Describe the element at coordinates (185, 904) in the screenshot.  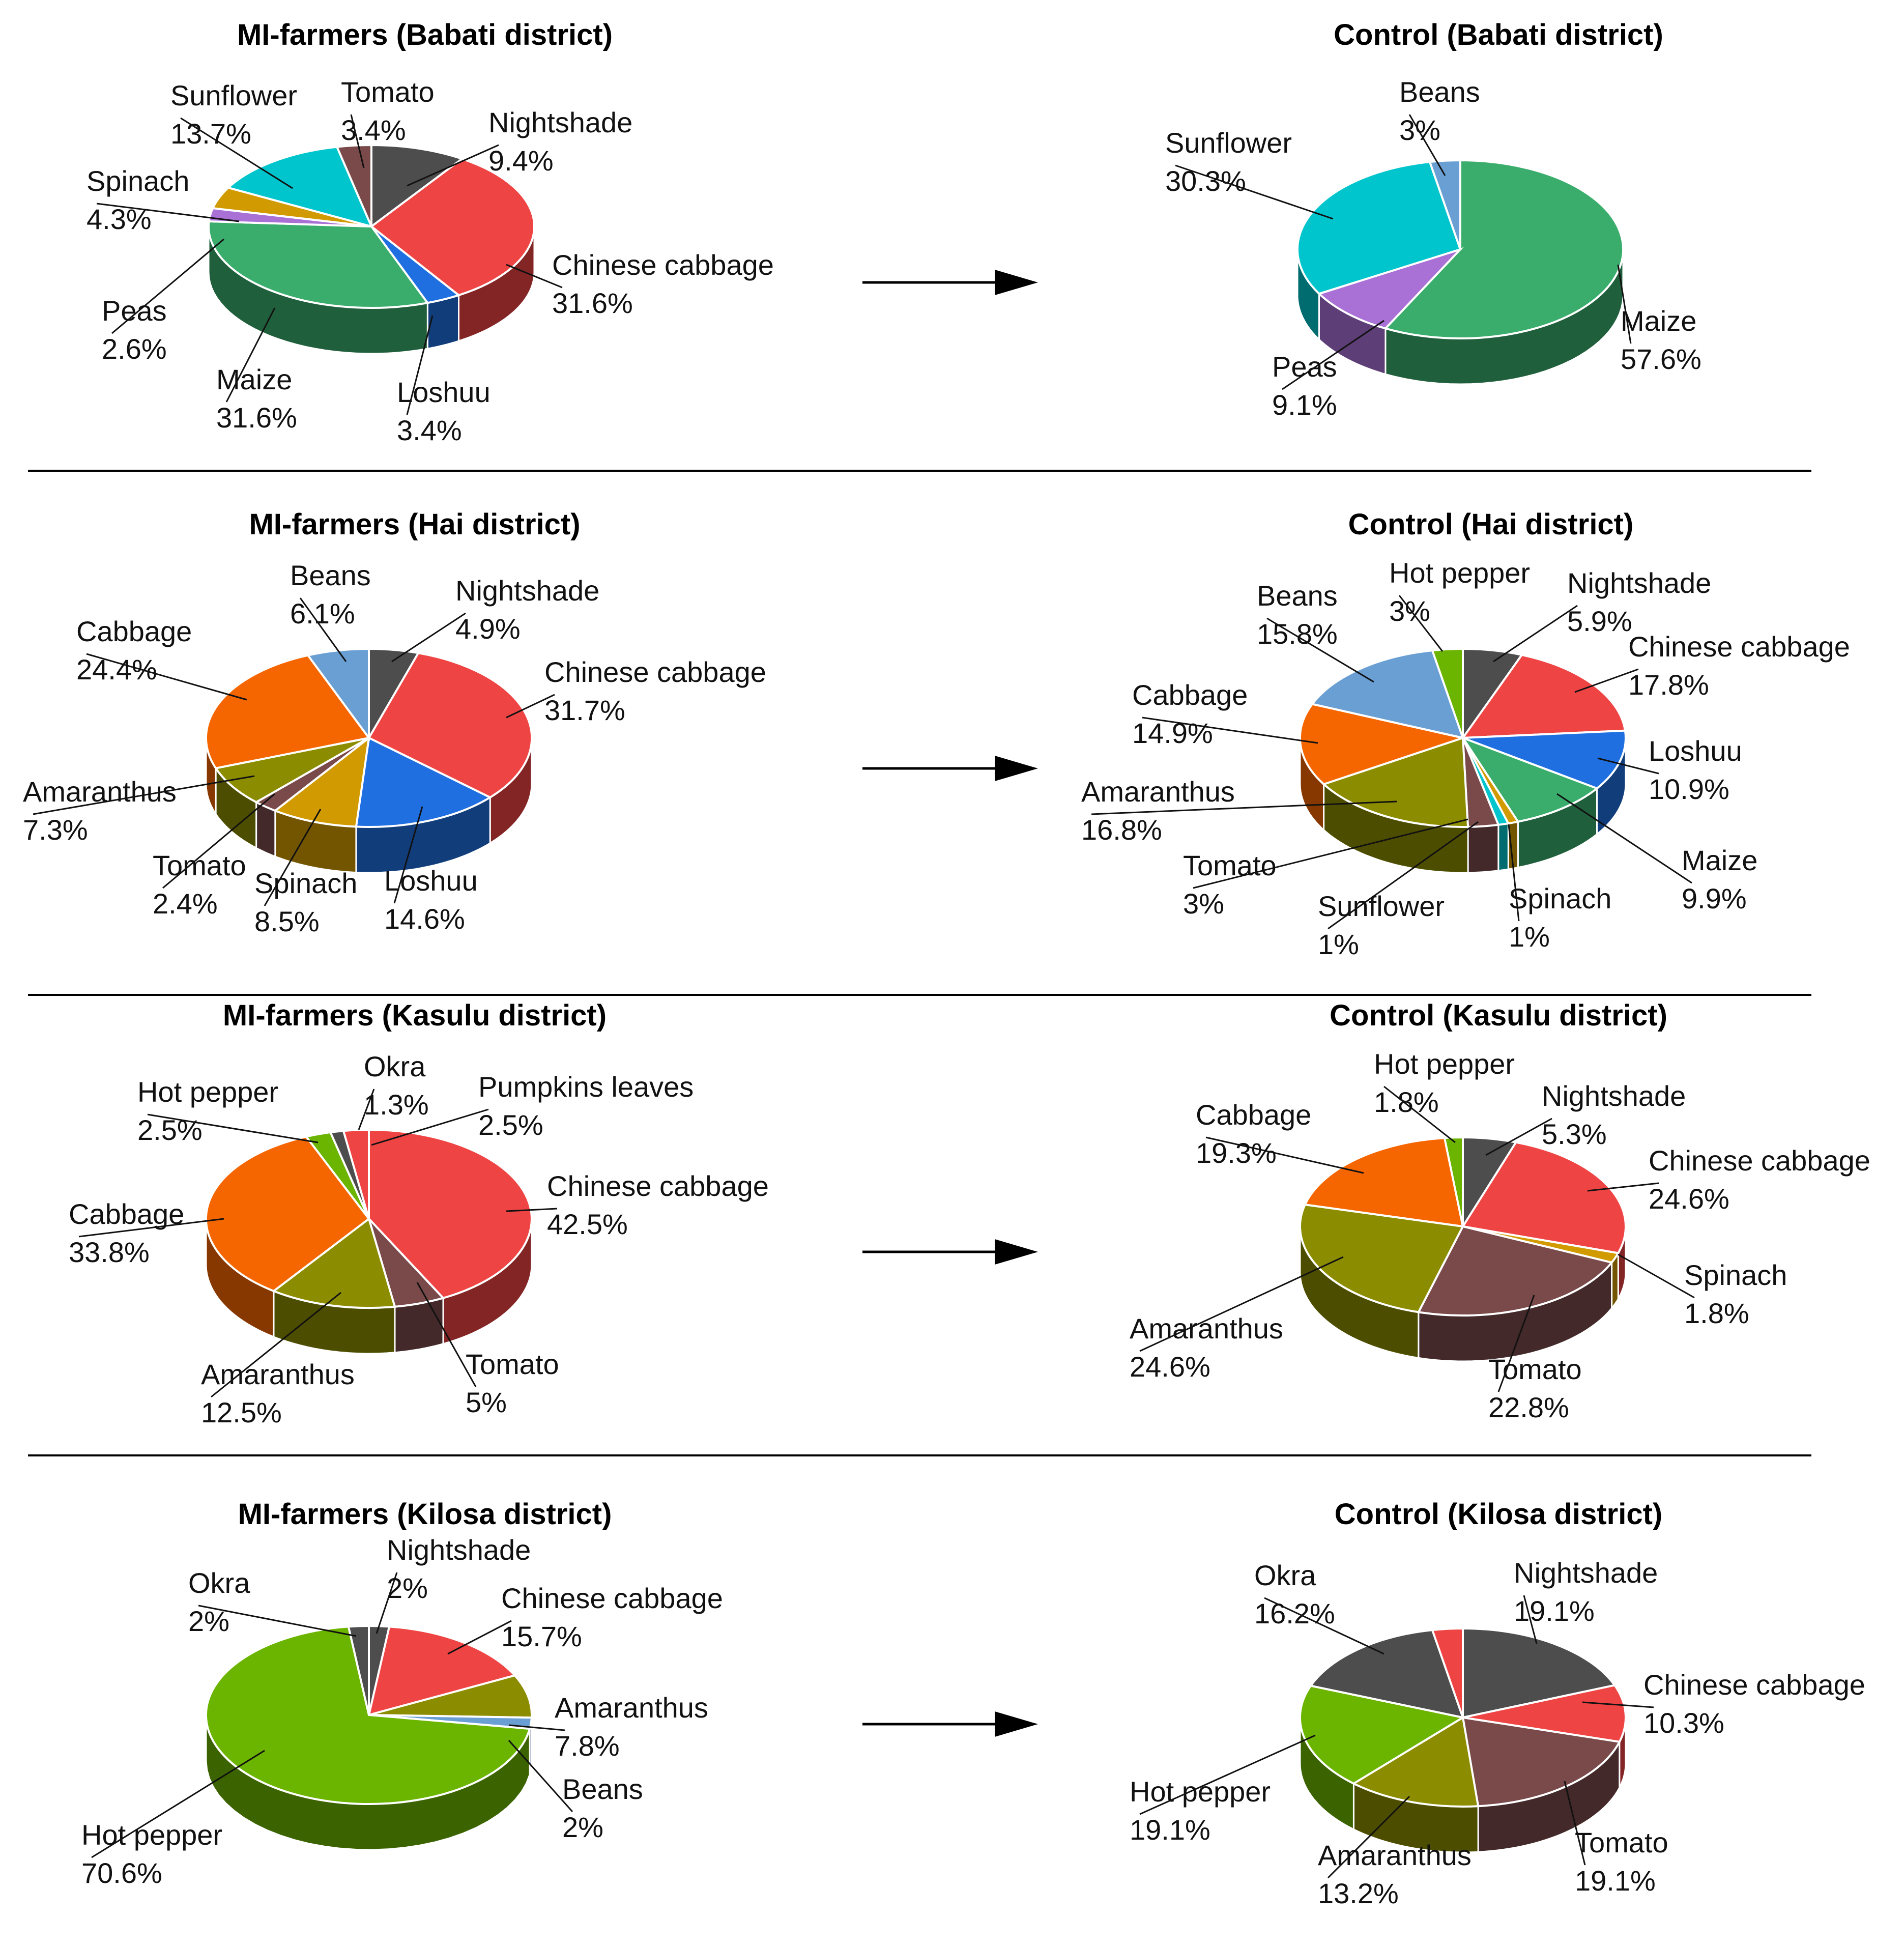
I see `slice-value: 2.4%` at that location.